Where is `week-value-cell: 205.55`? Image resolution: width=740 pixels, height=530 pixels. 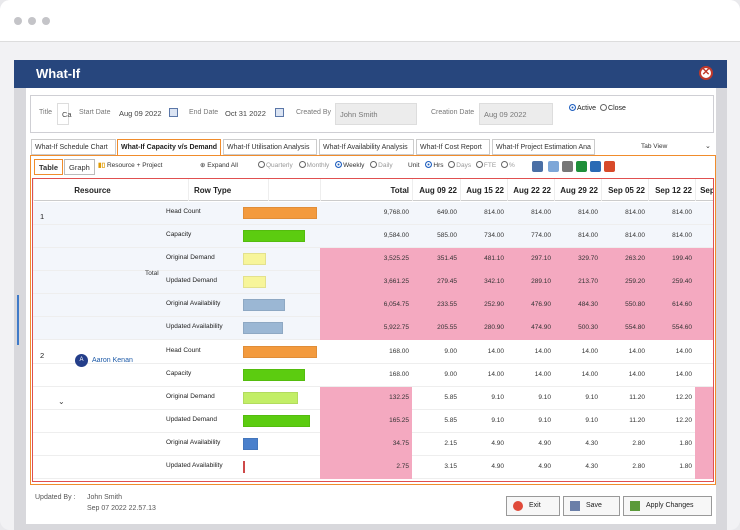 week-value-cell: 205.55 is located at coordinates (436, 328).